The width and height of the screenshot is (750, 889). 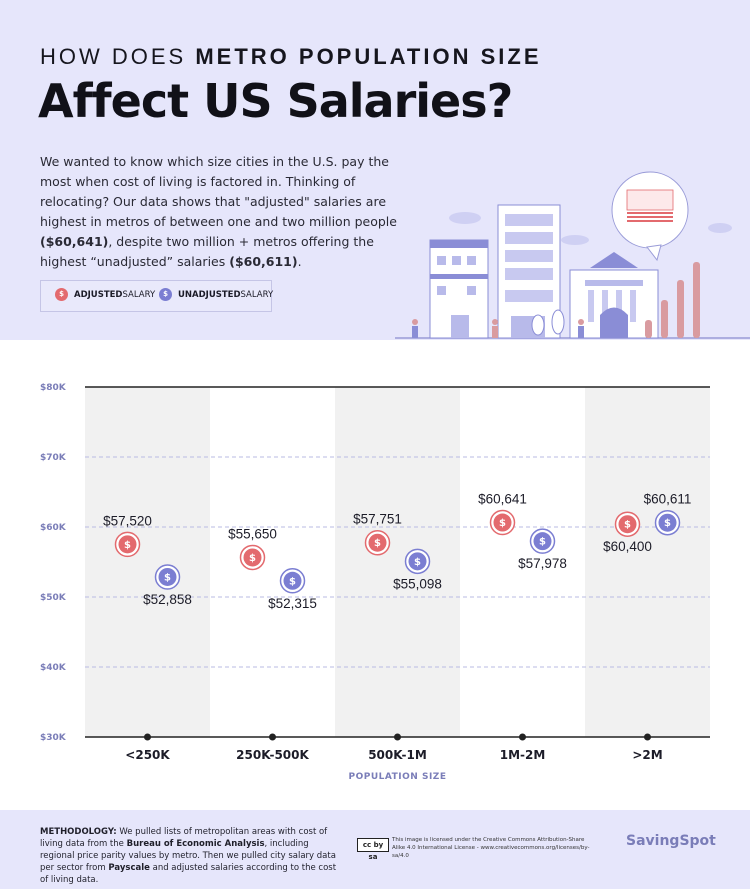 What do you see at coordinates (272, 755) in the screenshot?
I see `x-tick-label: 250K-500K` at bounding box center [272, 755].